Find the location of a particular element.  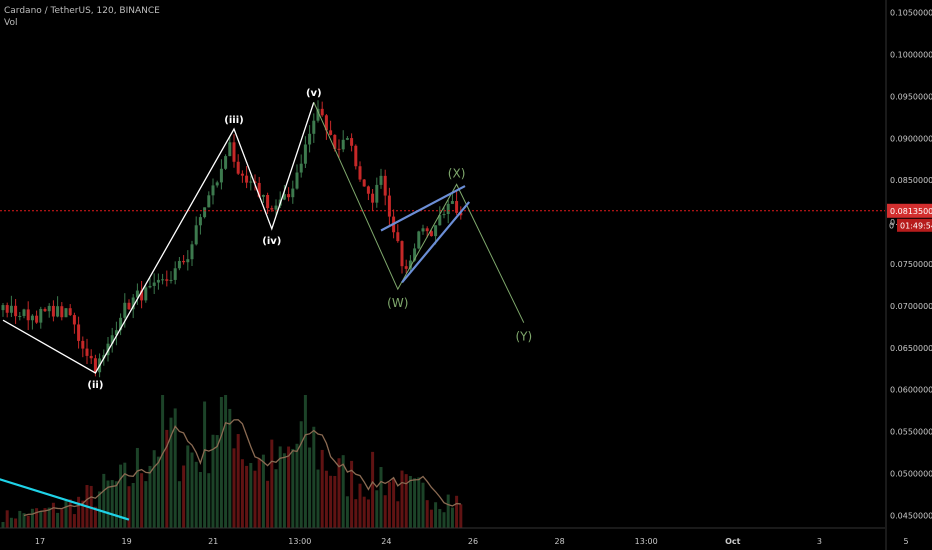

impulse-wave-label: (iv) is located at coordinates (271, 241).